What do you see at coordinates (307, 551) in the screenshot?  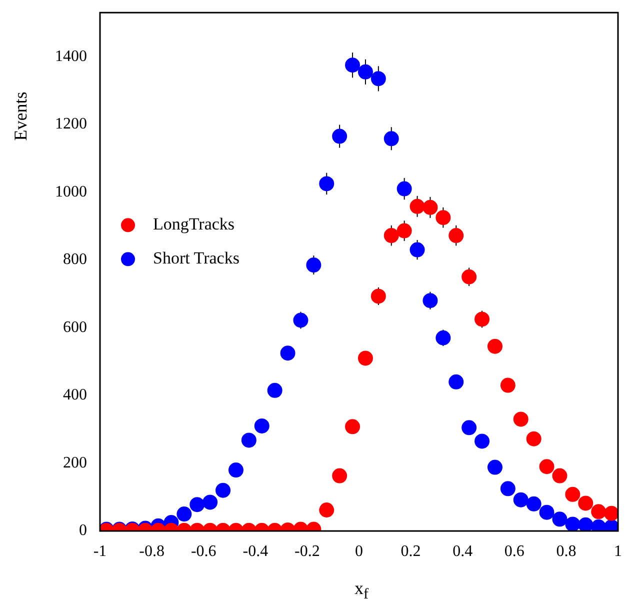 I see `x-tick-label: -0.2` at bounding box center [307, 551].